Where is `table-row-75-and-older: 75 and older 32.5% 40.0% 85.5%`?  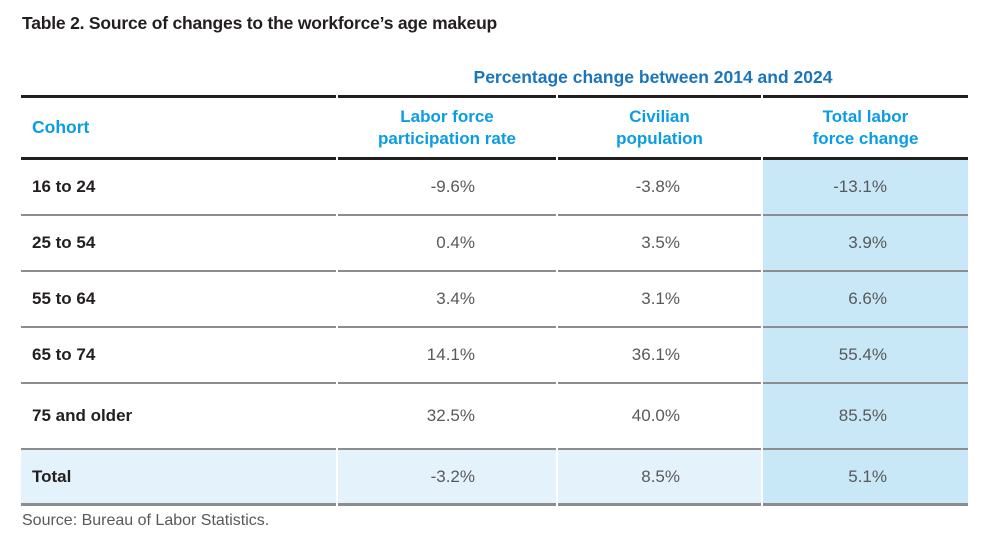 table-row-75-and-older: 75 and older 32.5% 40.0% 85.5% is located at coordinates (494, 417).